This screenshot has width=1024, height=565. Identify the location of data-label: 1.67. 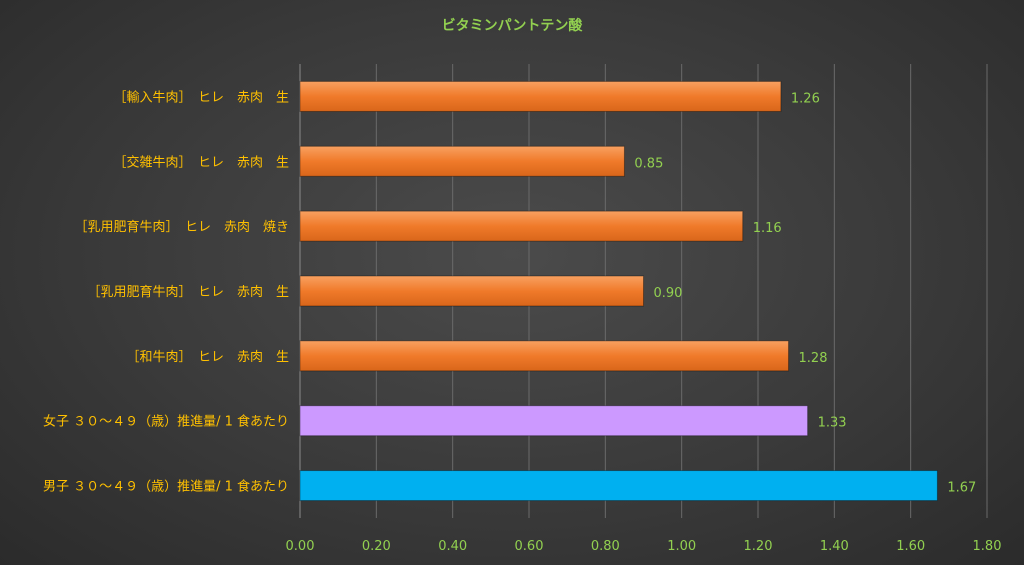
(961, 488).